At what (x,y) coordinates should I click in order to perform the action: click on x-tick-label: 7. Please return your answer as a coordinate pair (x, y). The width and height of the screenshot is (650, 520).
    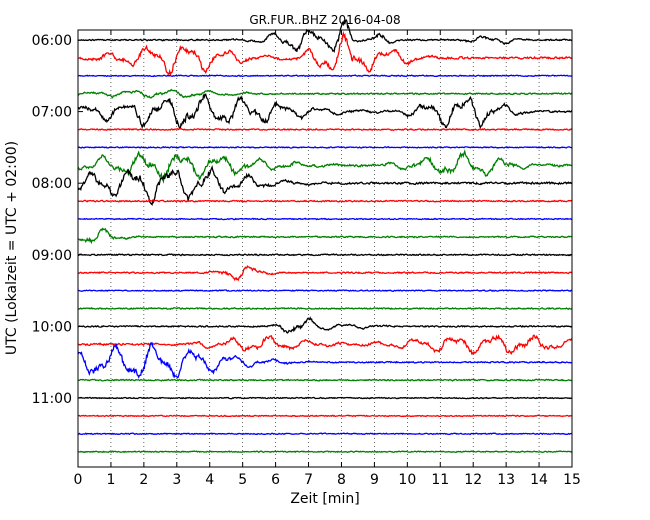
    Looking at the image, I should click on (308, 480).